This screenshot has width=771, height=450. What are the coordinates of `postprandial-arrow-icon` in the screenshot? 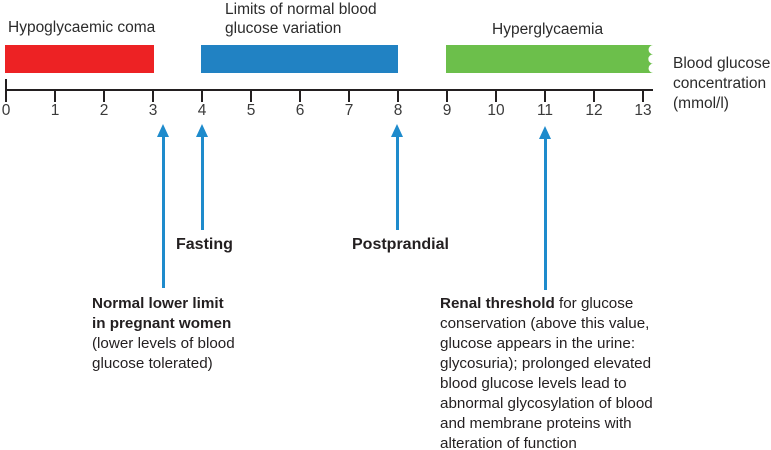 It's located at (397, 177).